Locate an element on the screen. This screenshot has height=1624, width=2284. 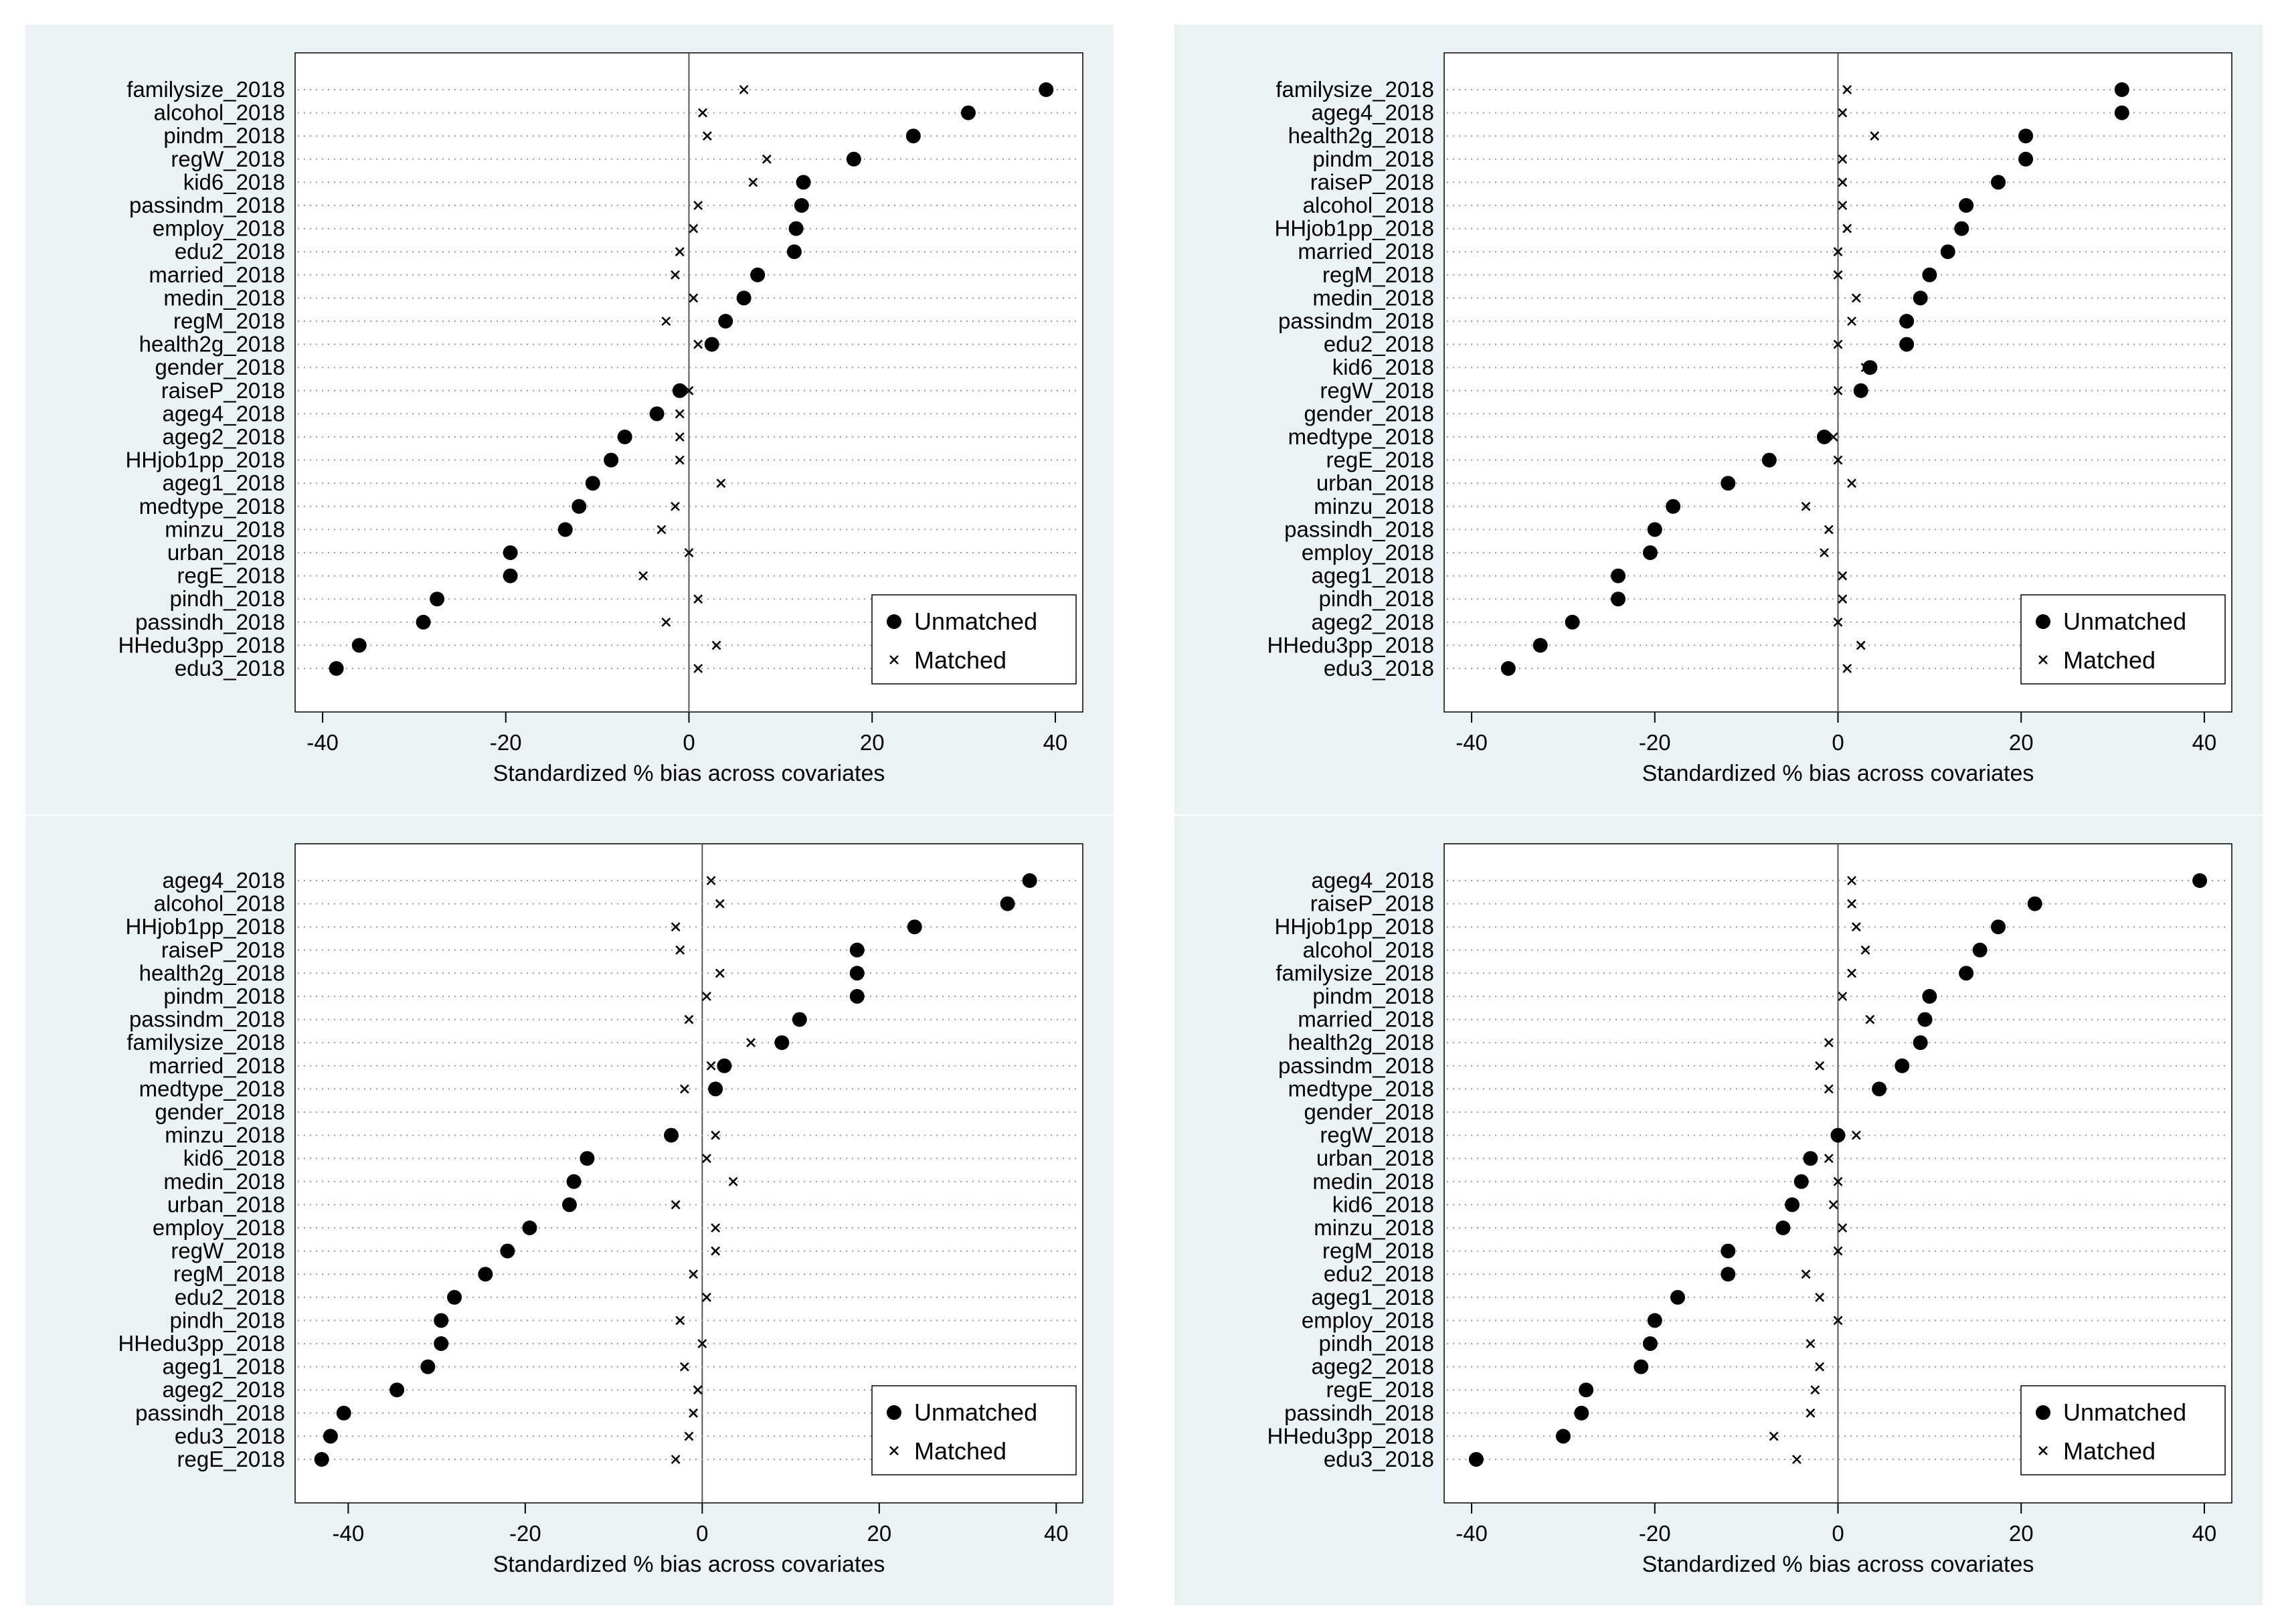
category-label: passindh_2018 is located at coordinates (210, 1413).